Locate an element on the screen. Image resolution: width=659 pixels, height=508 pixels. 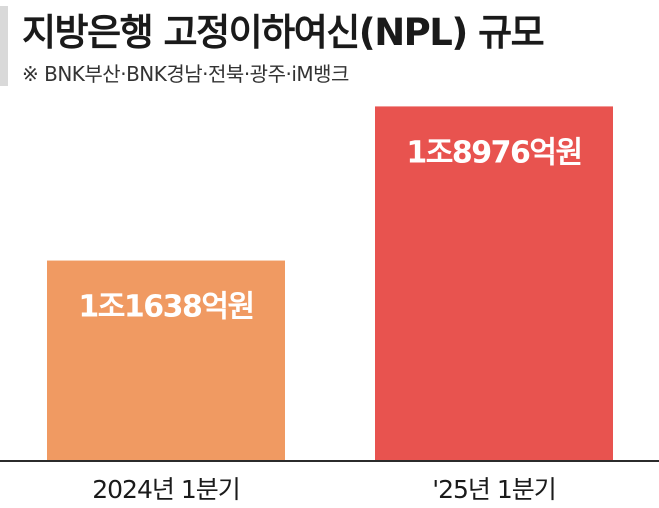
category-label-2: '25년 1분기 is located at coordinates (494, 489).